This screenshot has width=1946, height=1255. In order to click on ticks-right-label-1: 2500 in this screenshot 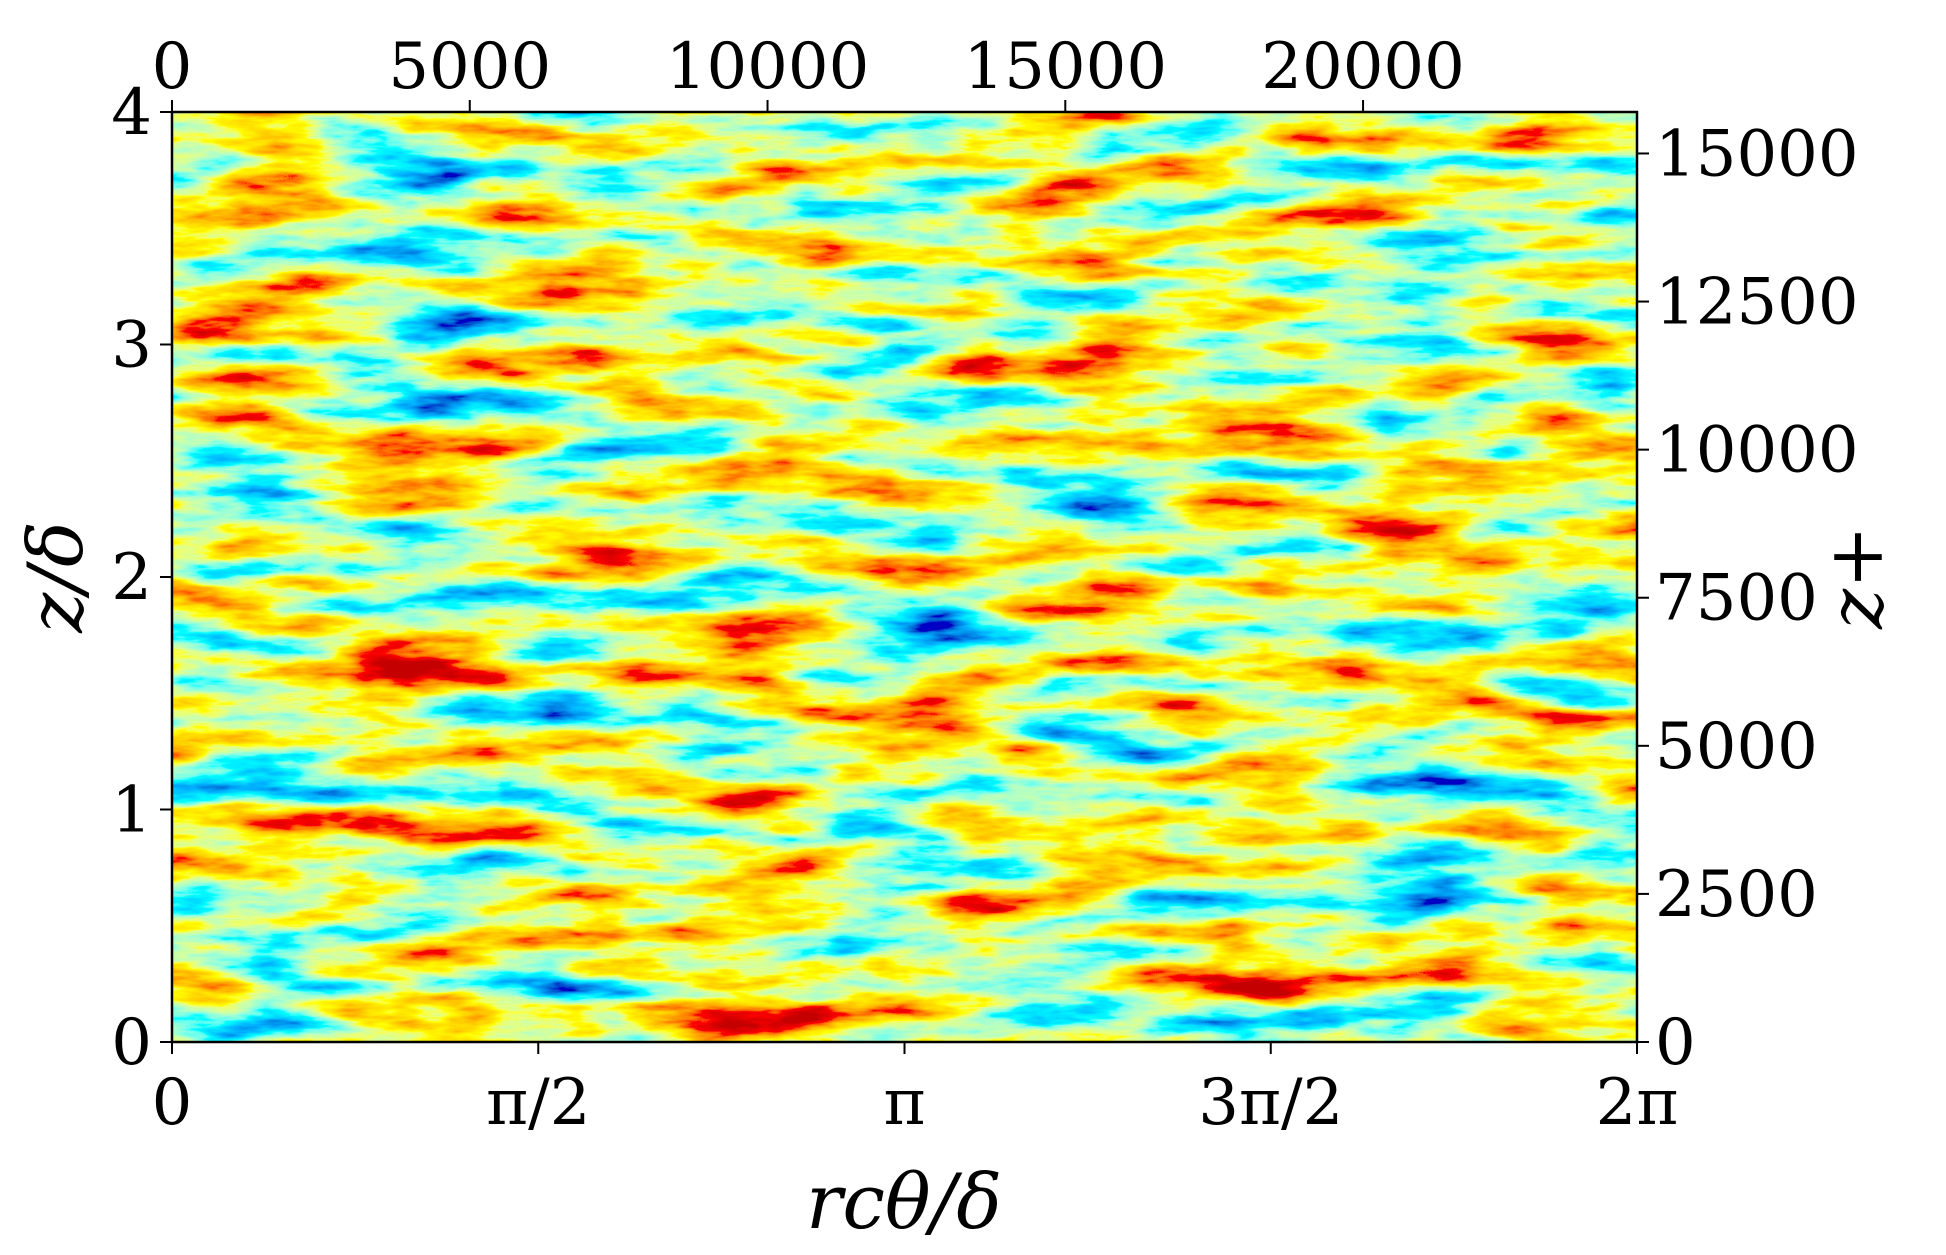, I will do `click(1736, 895)`.